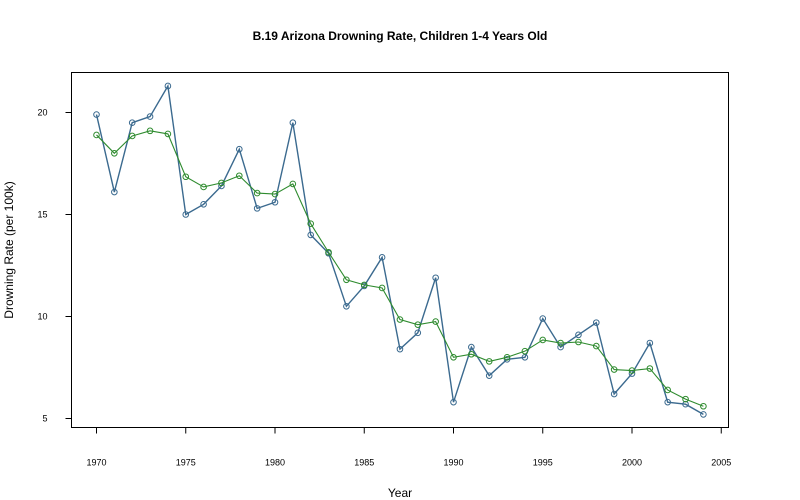 The height and width of the screenshot is (500, 800). Describe the element at coordinates (42, 215) in the screenshot. I see `y-tick-label: 15` at that location.